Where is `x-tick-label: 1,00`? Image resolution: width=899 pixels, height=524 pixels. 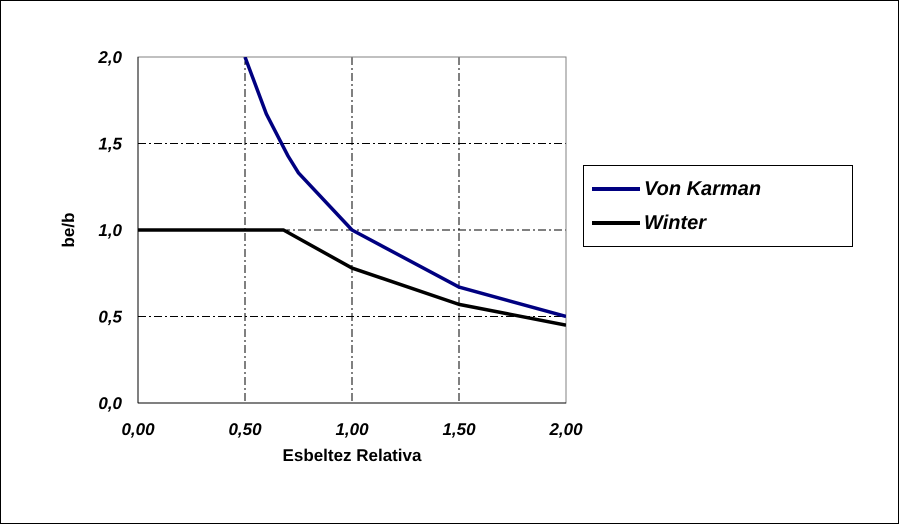 x-tick-label: 1,00 is located at coordinates (352, 430).